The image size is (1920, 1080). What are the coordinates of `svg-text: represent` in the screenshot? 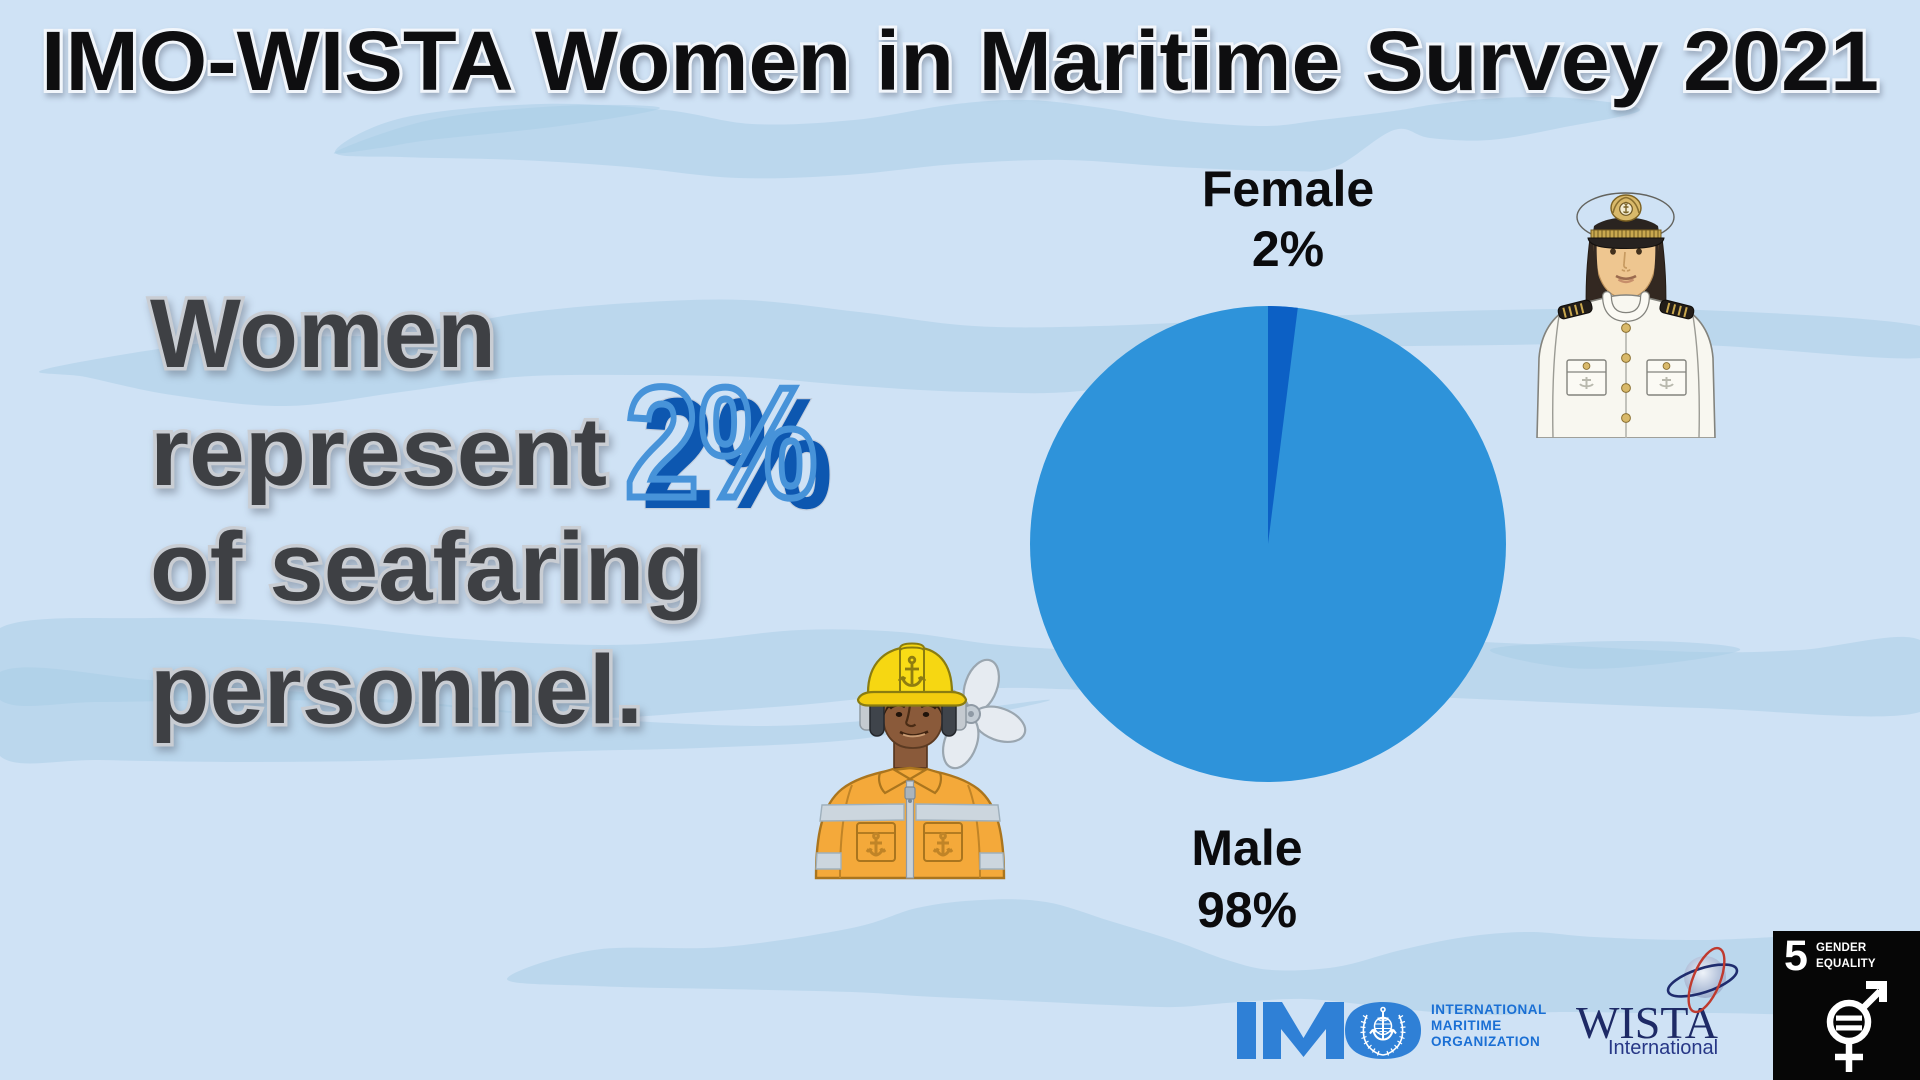 It's located at (378, 451).